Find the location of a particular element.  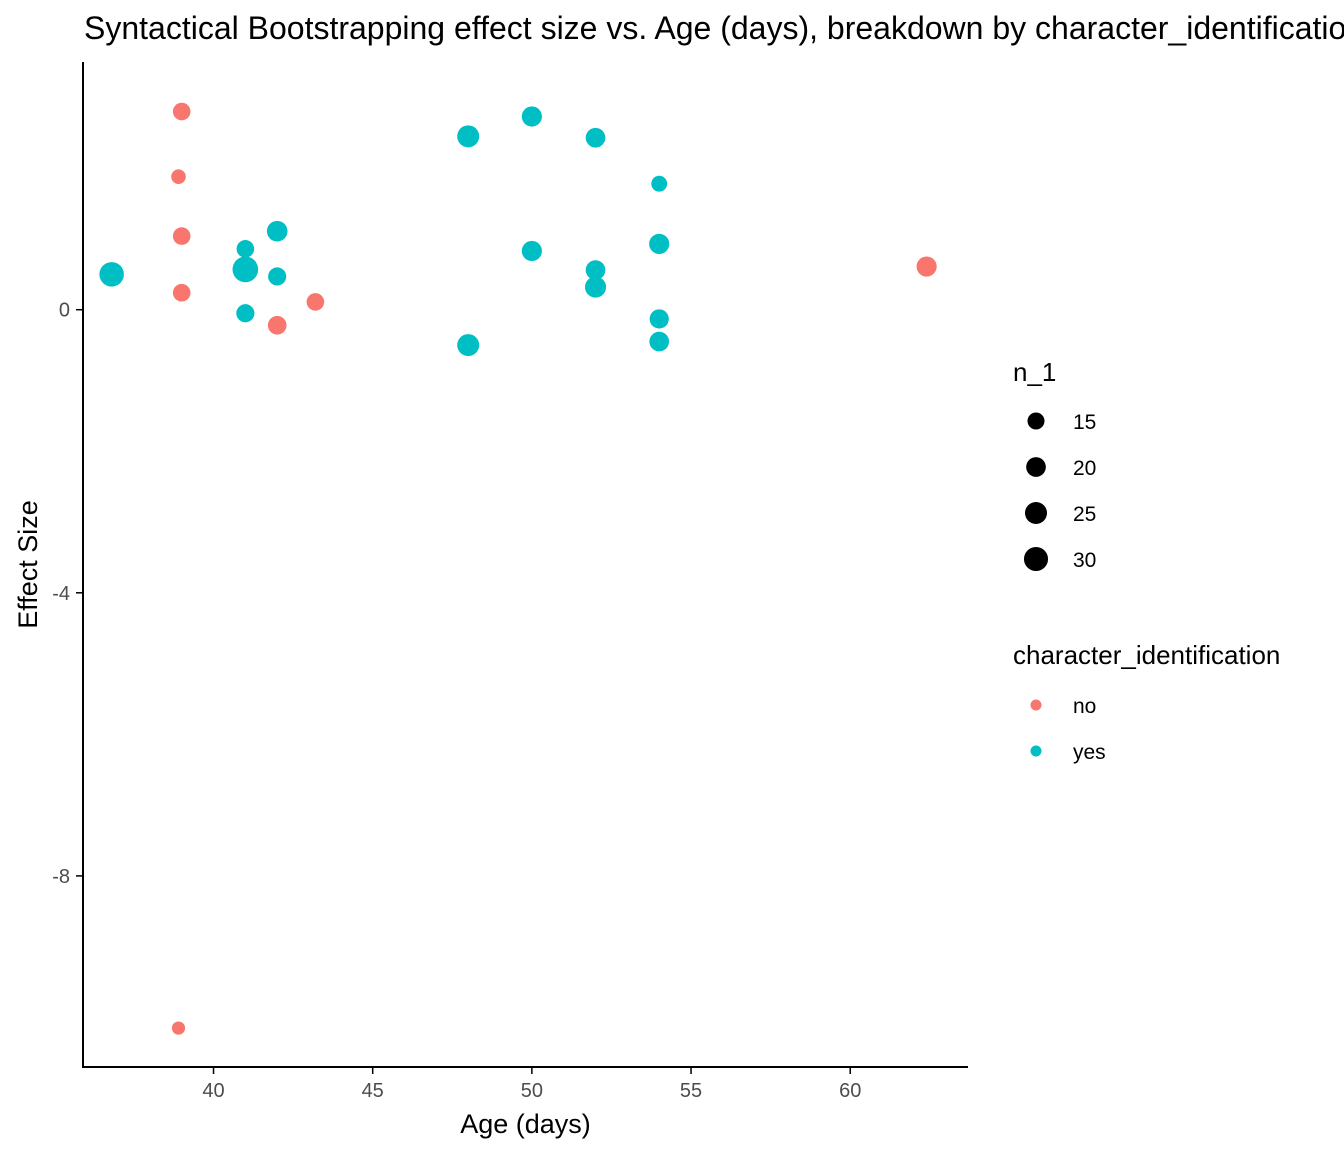

size-legend-label: 30 is located at coordinates (1084, 560).